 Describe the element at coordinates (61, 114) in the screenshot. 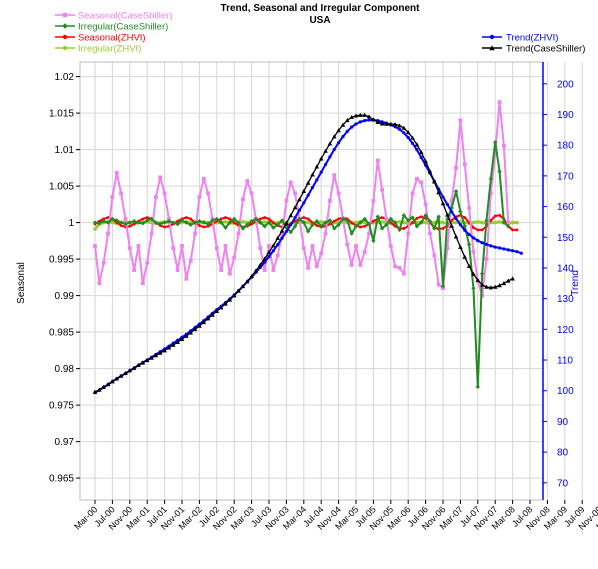

I see `y-tick-label: 1.015` at that location.